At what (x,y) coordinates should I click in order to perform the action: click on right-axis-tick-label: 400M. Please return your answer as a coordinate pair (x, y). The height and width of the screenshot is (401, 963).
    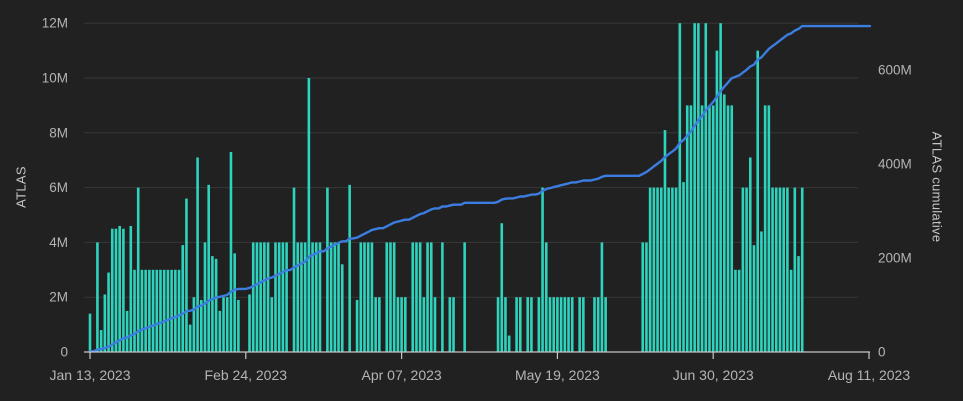
    Looking at the image, I should click on (895, 164).